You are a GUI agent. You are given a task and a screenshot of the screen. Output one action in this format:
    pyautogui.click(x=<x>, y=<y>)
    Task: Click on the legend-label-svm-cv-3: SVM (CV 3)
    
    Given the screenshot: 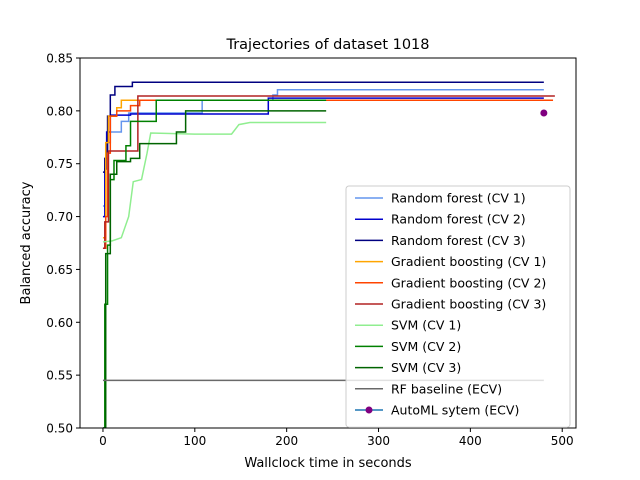 What is the action you would take?
    pyautogui.click(x=426, y=367)
    